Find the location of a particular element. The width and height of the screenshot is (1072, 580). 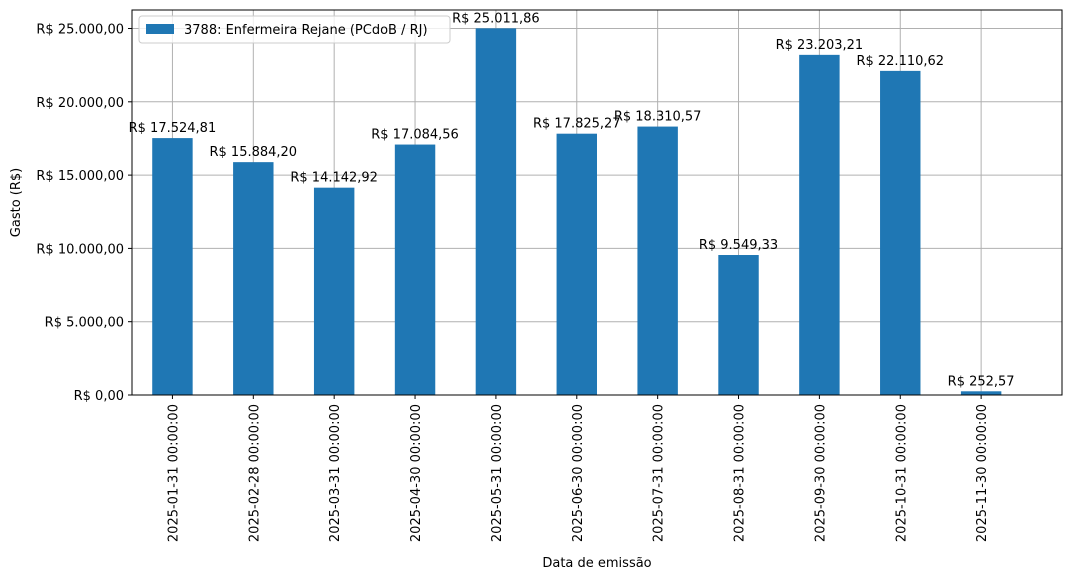

y-tick-label: R$ 0,00 is located at coordinates (99, 396).